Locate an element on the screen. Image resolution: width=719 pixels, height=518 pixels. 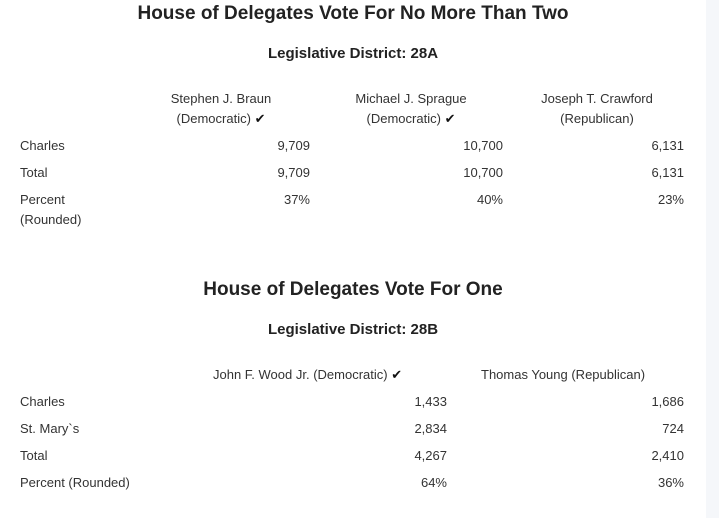
vote-count: 4,267 is located at coordinates (430, 455).